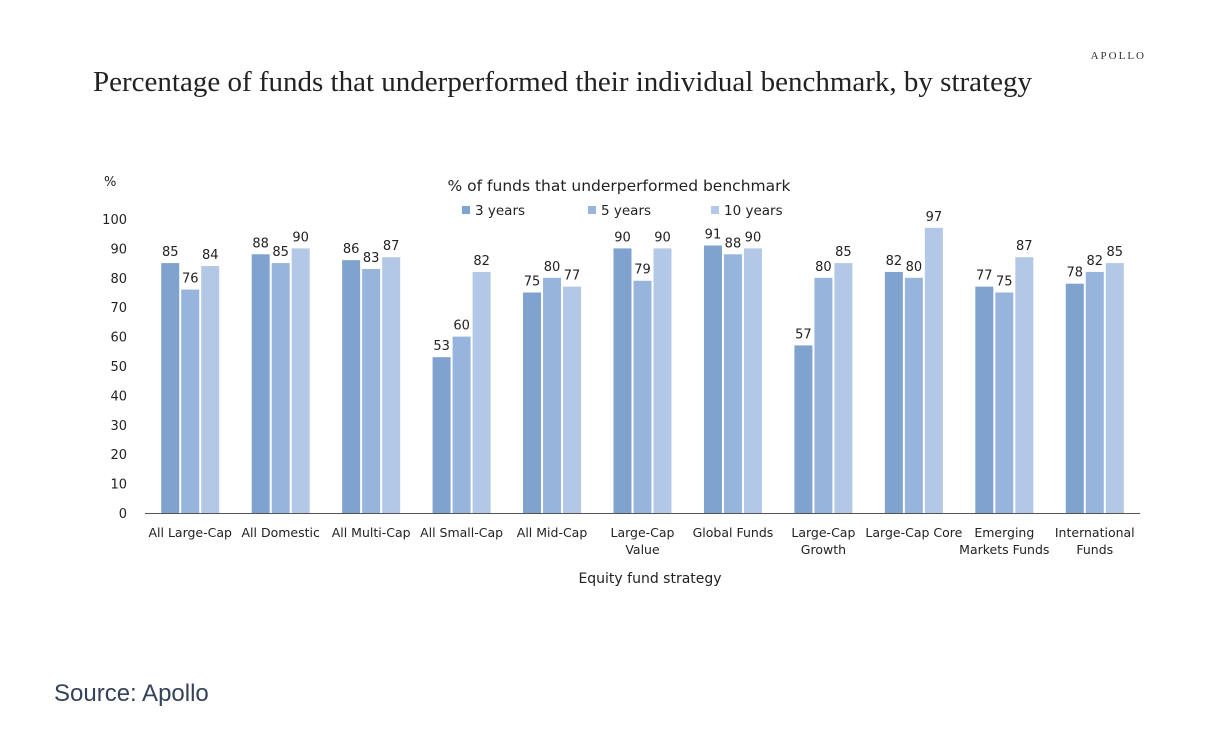 This screenshot has width=1220, height=732. I want to click on data-label: 83, so click(371, 258).